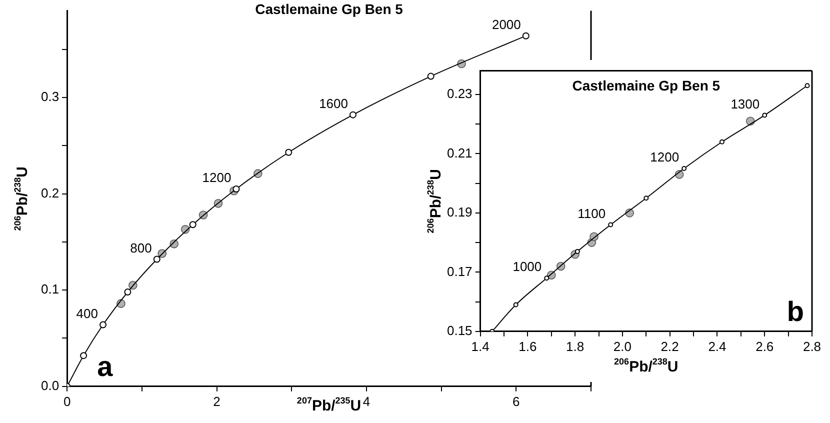 This screenshot has height=423, width=830. I want to click on y-tick-label: 0.2, so click(50, 192).